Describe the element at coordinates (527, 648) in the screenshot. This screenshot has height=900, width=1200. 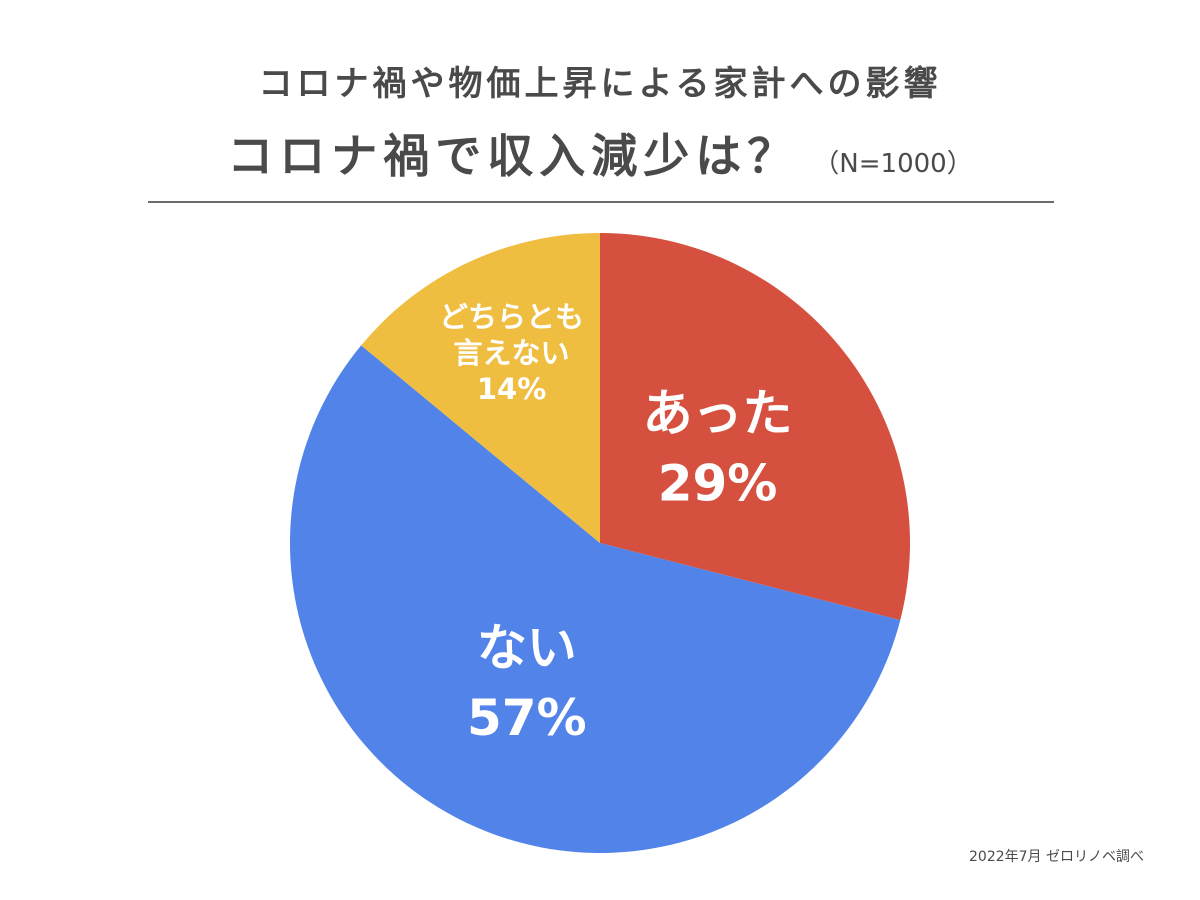
I see `slice-nai-category-label: ない` at that location.